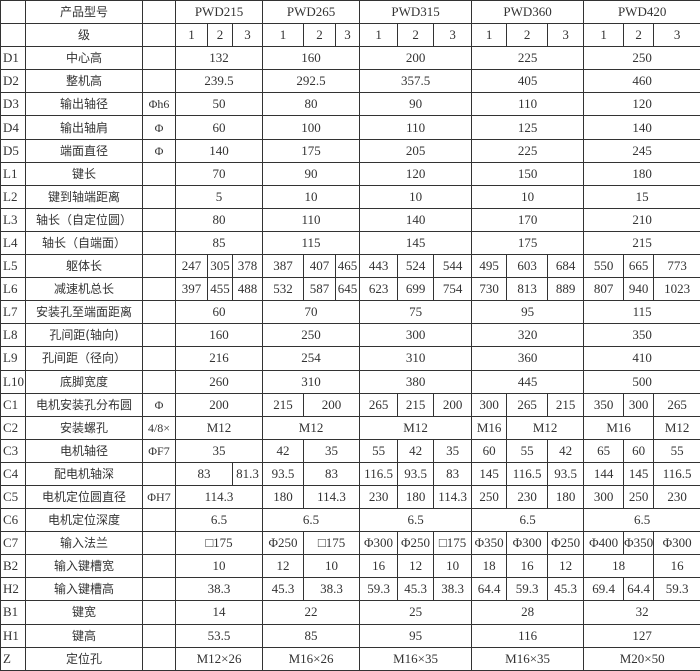 The height and width of the screenshot is (671, 700). What do you see at coordinates (84, 520) in the screenshot?
I see `row-name: 电机定位深度` at bounding box center [84, 520].